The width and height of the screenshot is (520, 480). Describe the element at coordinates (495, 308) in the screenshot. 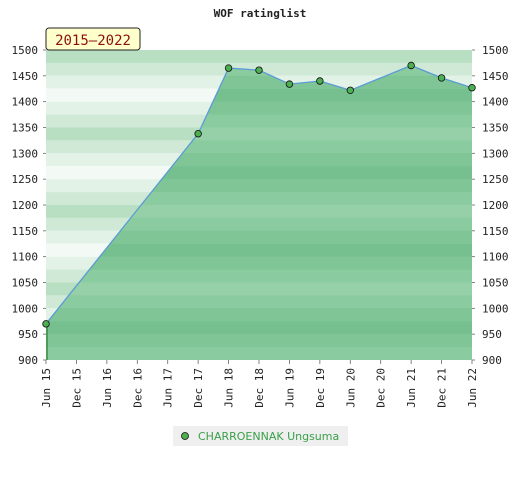

I see `y-tick-label-right: 1000` at that location.